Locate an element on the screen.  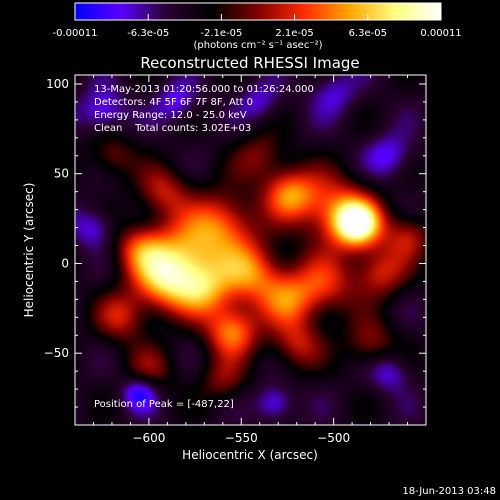
x-axis-label: Heliocentric X (arcsec) is located at coordinates (250, 455).